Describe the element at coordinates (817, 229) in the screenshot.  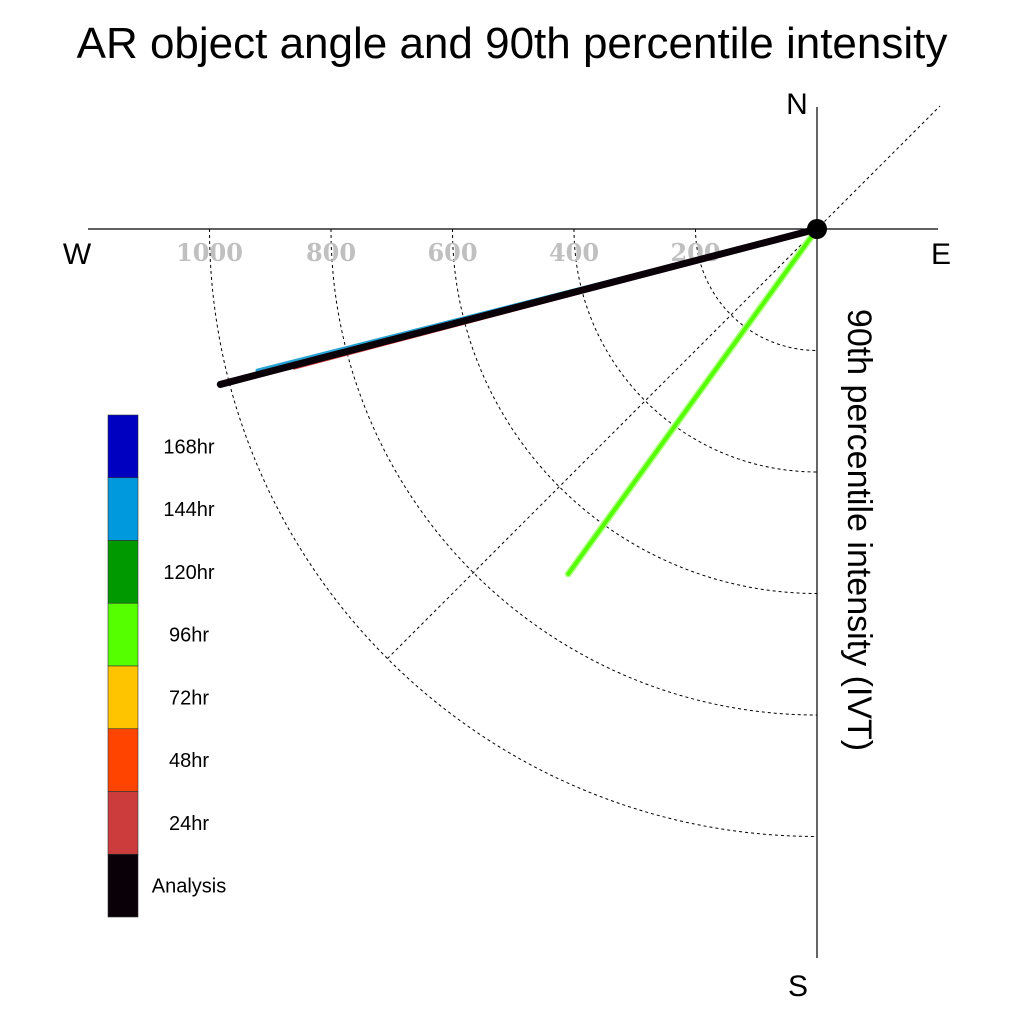
I see `origin-marker` at that location.